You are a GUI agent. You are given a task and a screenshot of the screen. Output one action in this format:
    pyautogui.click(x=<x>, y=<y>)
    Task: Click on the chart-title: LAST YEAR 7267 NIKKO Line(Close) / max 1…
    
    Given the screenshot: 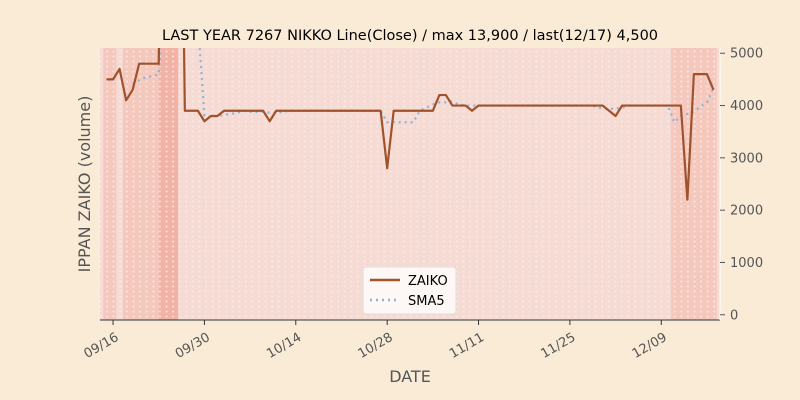 What is the action you would take?
    pyautogui.click(x=410, y=36)
    